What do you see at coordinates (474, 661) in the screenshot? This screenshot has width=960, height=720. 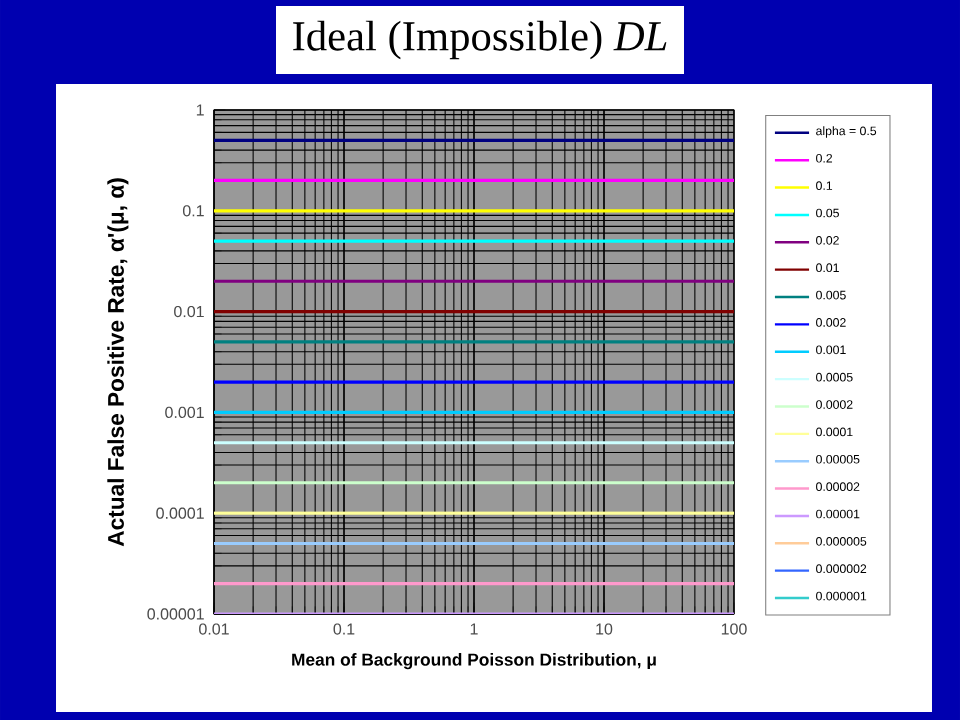 I see `x-axis-title: Mean of Background Poisson Distribution, μ` at bounding box center [474, 661].